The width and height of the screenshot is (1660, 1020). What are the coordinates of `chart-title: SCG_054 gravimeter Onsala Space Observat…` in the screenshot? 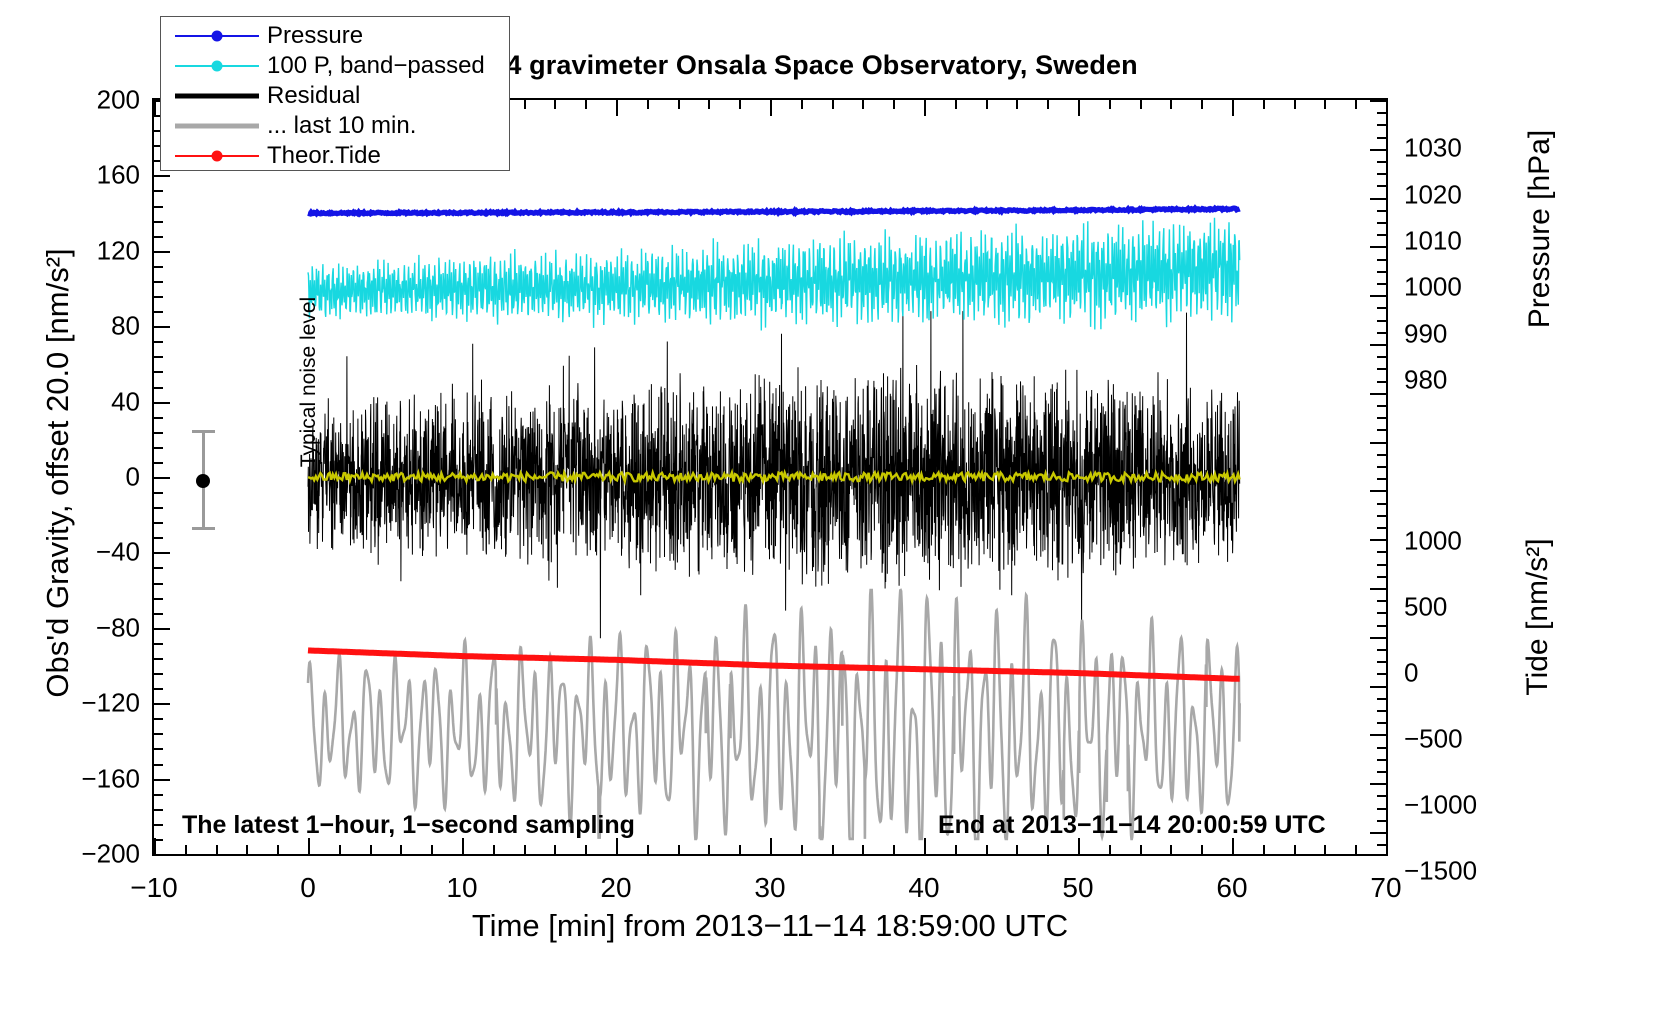 It's located at (770, 65).